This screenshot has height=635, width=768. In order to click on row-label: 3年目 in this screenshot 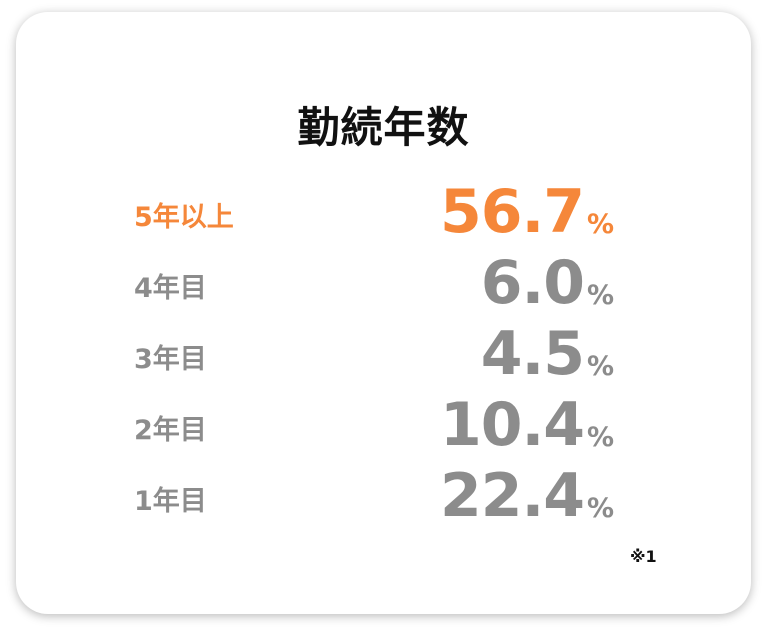, I will do `click(170, 359)`.